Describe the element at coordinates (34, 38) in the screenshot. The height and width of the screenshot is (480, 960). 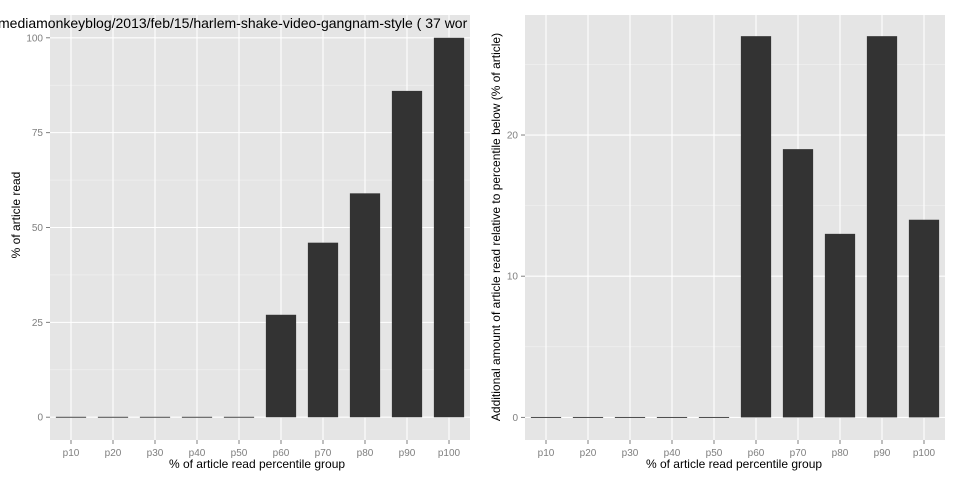
I see `y-tick-label: 100` at that location.